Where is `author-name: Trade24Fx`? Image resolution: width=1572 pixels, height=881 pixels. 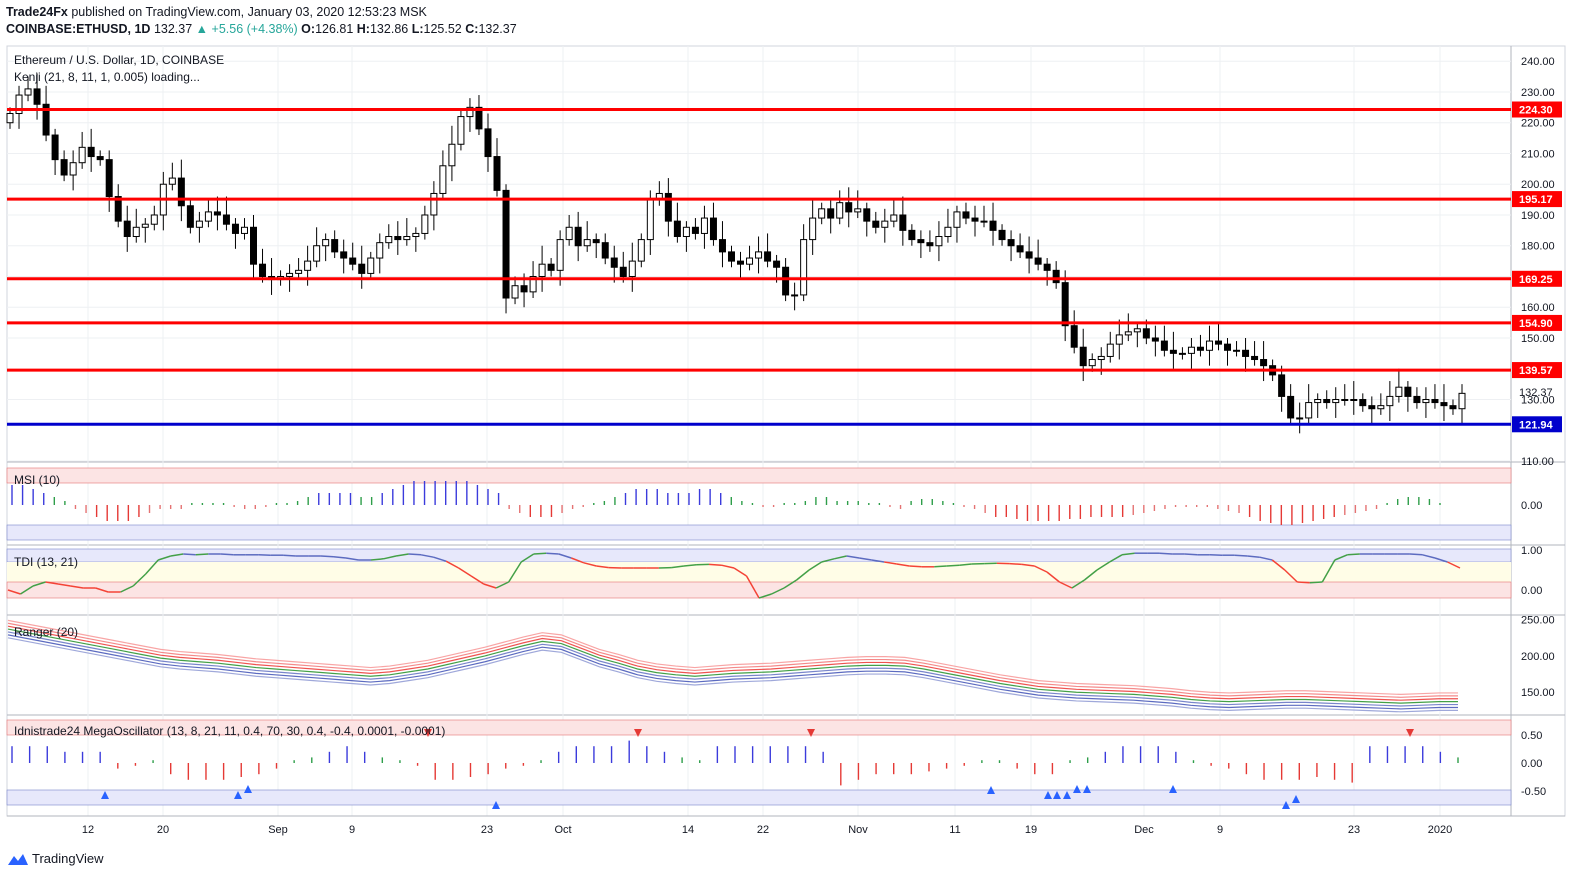
author-name: Trade24Fx is located at coordinates (37, 12).